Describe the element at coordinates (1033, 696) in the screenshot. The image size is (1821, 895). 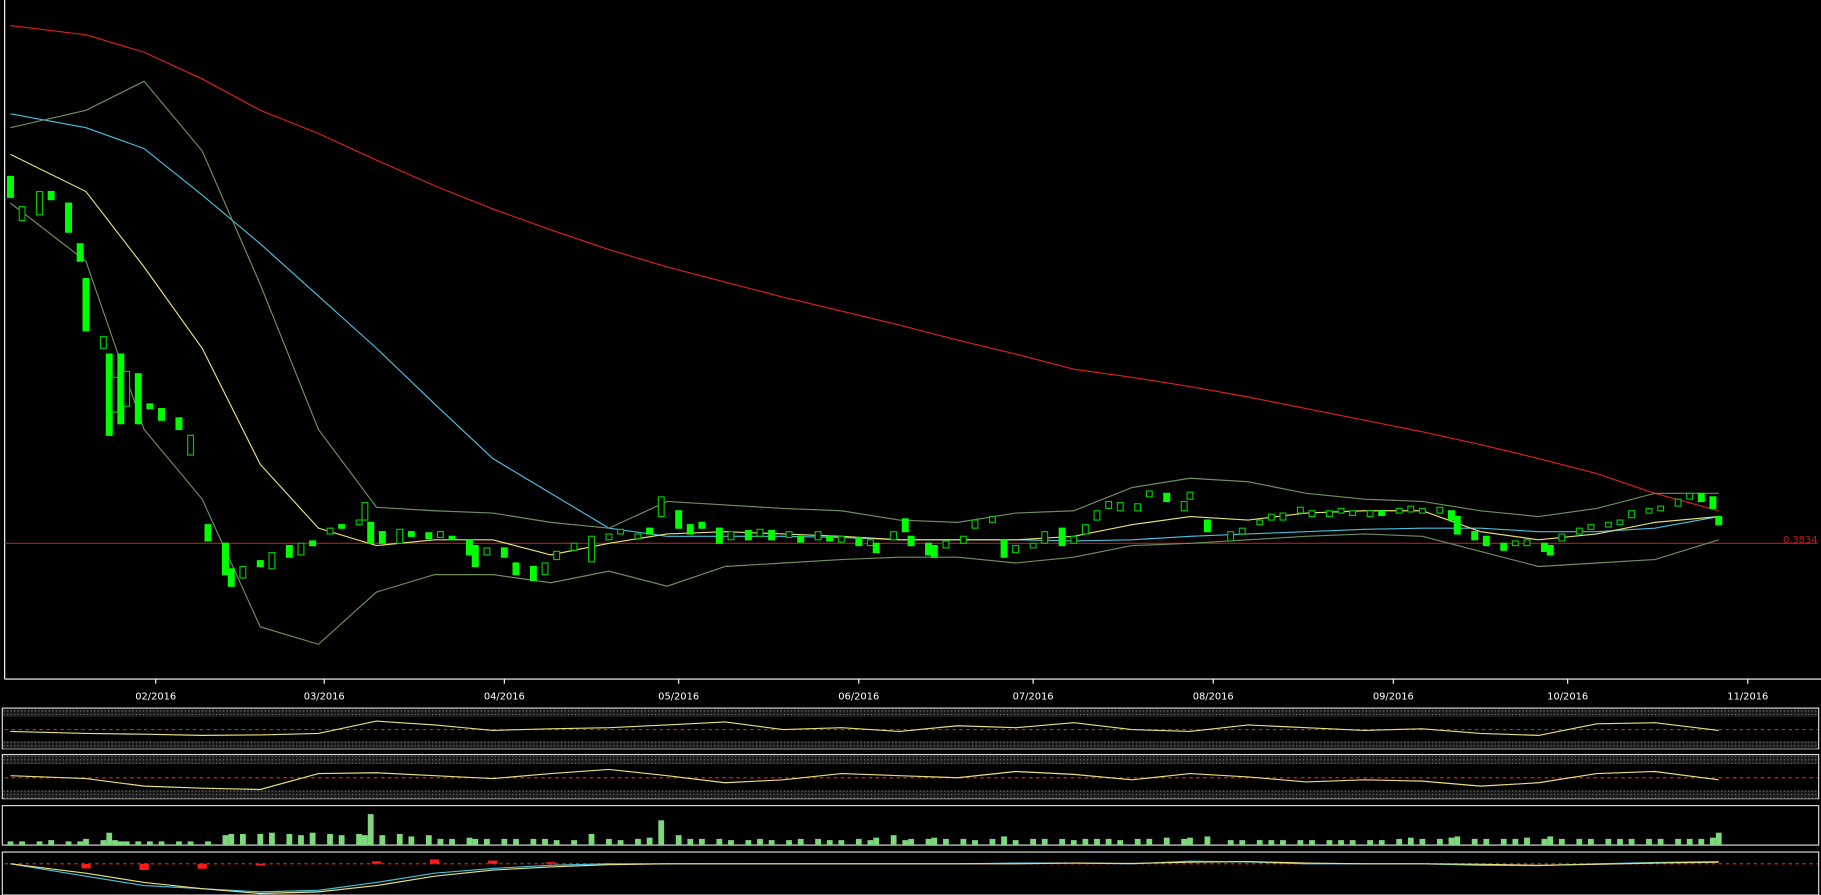
I see `x-tick-label: 07/2016` at that location.